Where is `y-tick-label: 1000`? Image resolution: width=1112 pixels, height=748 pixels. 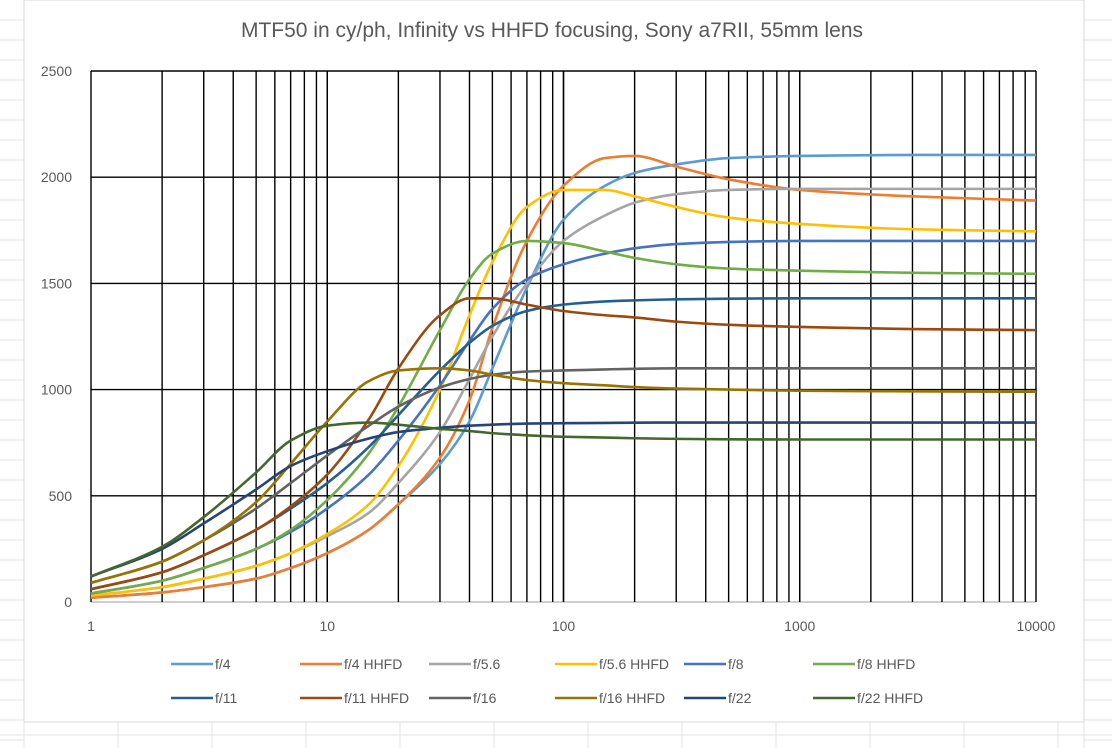 y-tick-label: 1000 is located at coordinates (56, 390).